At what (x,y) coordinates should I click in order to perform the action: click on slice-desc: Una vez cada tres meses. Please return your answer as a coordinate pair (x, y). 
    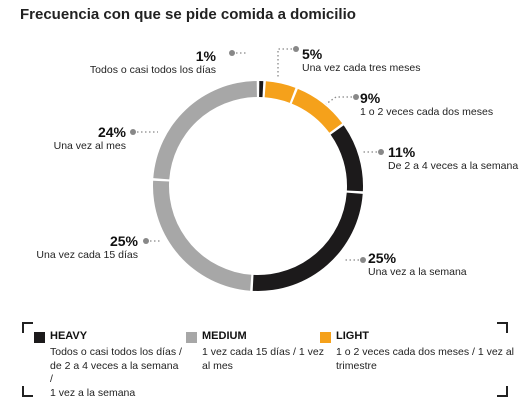
    Looking at the image, I should click on (361, 68).